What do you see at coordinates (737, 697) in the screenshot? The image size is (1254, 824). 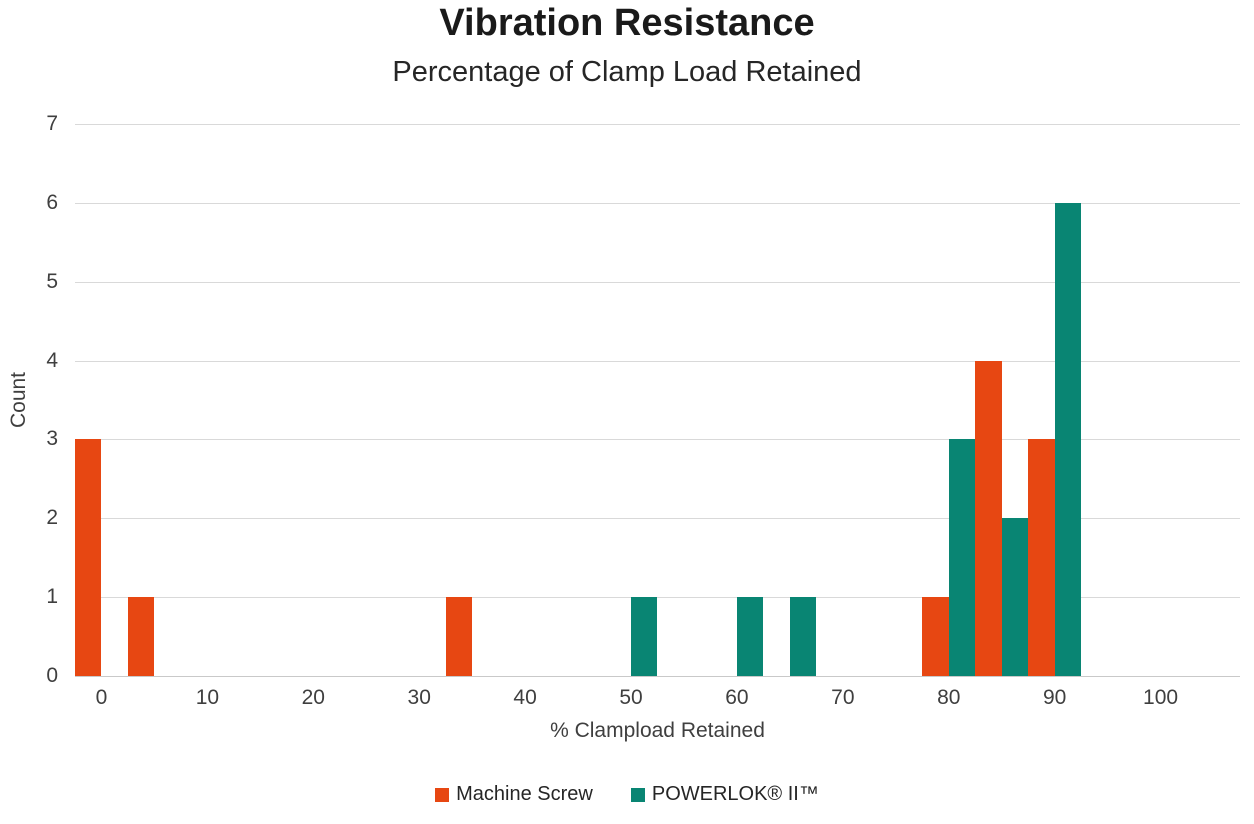 I see `x-tick-label-60: 60` at bounding box center [737, 697].